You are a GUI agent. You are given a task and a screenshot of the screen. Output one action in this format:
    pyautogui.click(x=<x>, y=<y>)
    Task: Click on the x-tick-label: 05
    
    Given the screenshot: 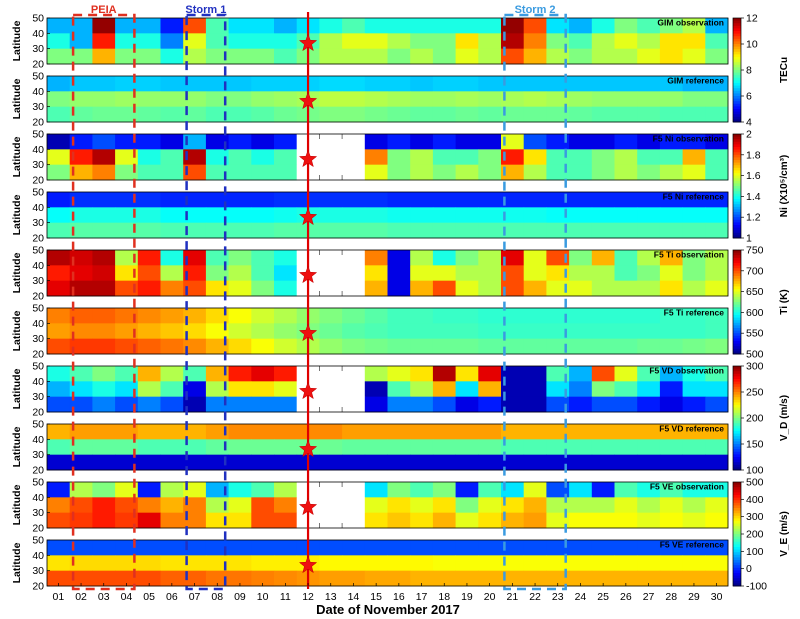 What is the action you would take?
    pyautogui.click(x=149, y=597)
    